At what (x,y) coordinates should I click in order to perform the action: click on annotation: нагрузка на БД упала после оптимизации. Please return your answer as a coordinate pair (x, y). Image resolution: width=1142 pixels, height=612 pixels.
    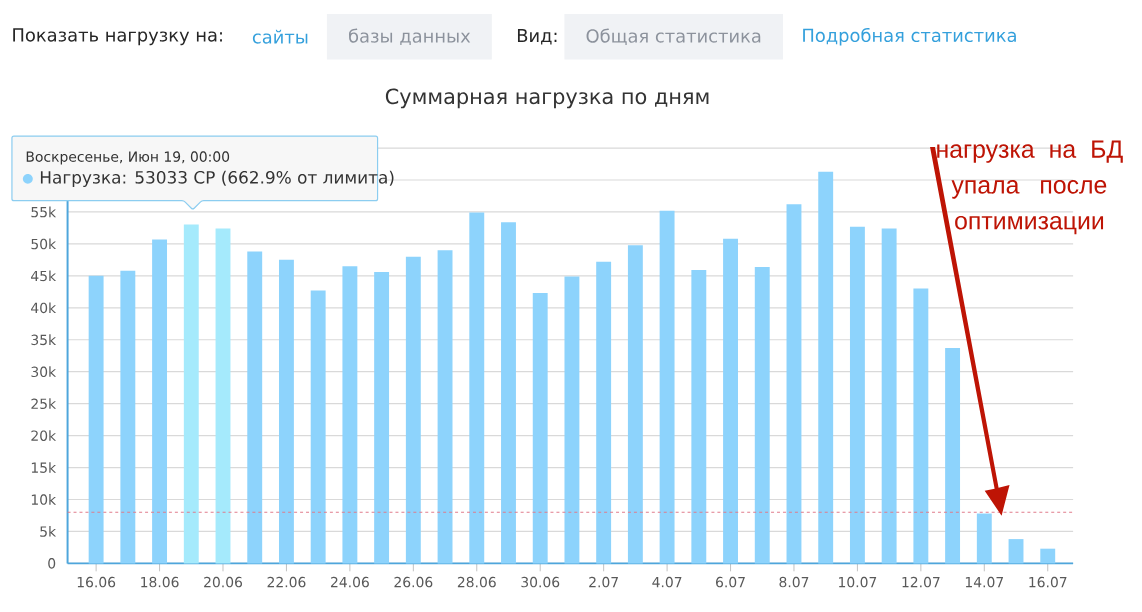
    Looking at the image, I should click on (1030, 187).